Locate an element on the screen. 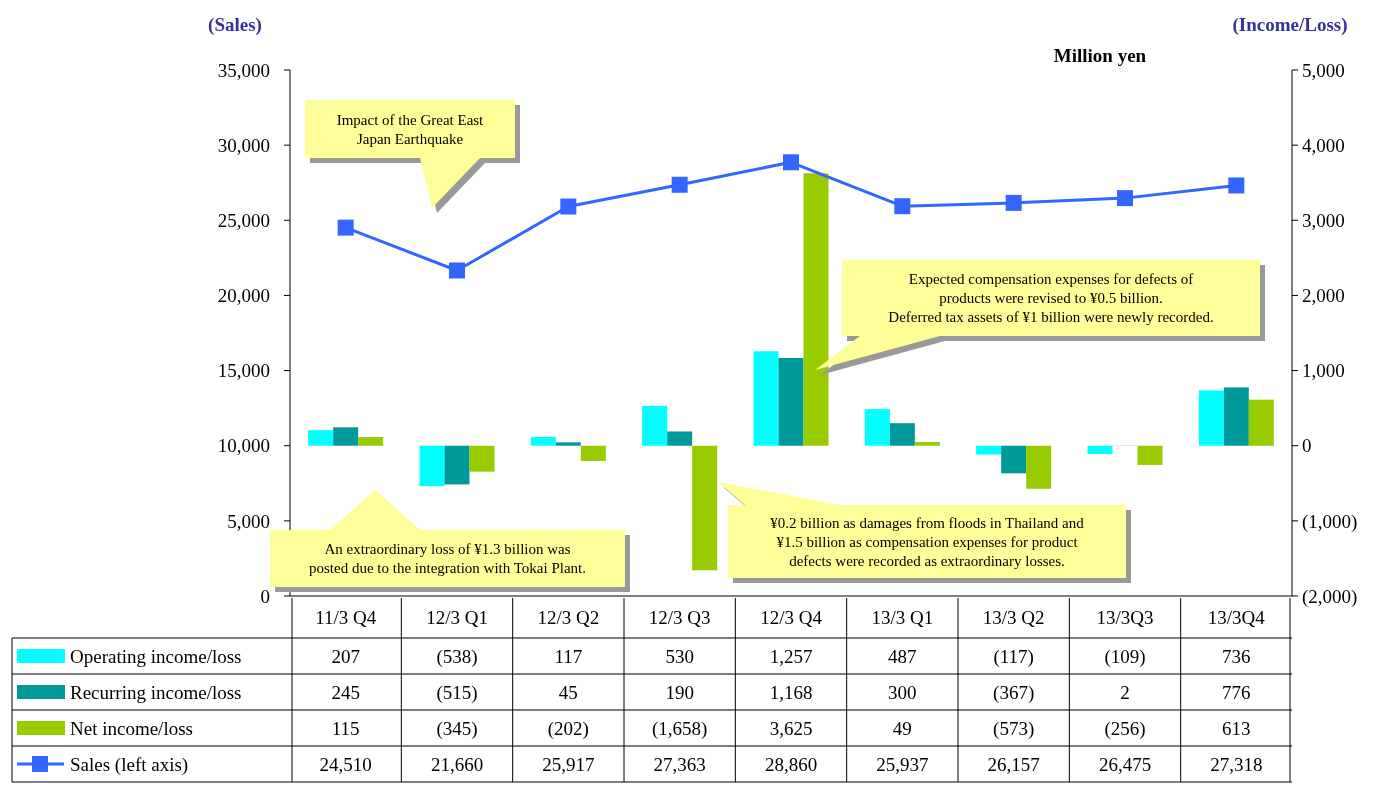 Image resolution: width=1378 pixels, height=791 pixels. x-tick-label: 12/3 Q1 is located at coordinates (457, 617).